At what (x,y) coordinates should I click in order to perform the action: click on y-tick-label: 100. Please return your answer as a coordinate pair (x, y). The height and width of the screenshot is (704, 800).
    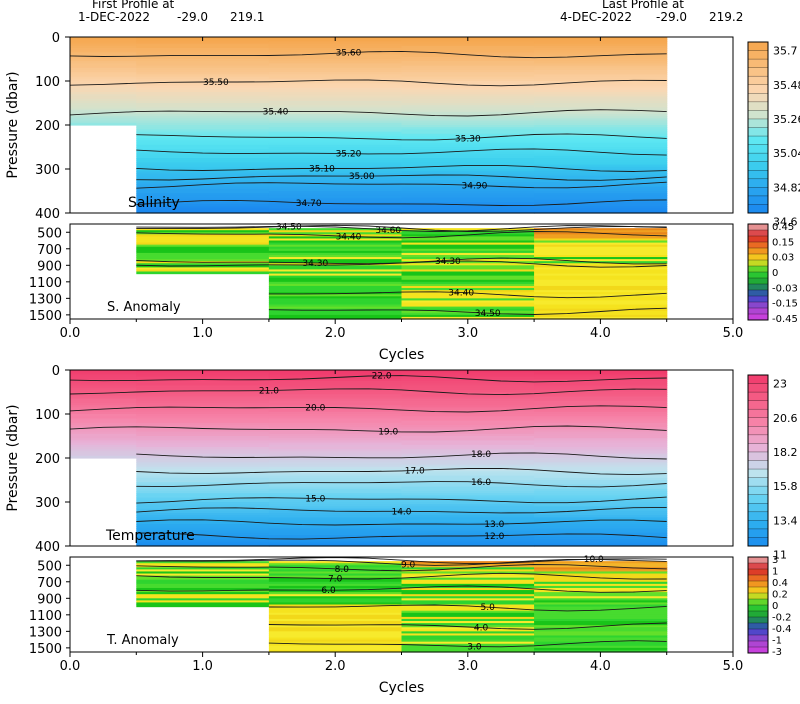
    Looking at the image, I should click on (47, 82).